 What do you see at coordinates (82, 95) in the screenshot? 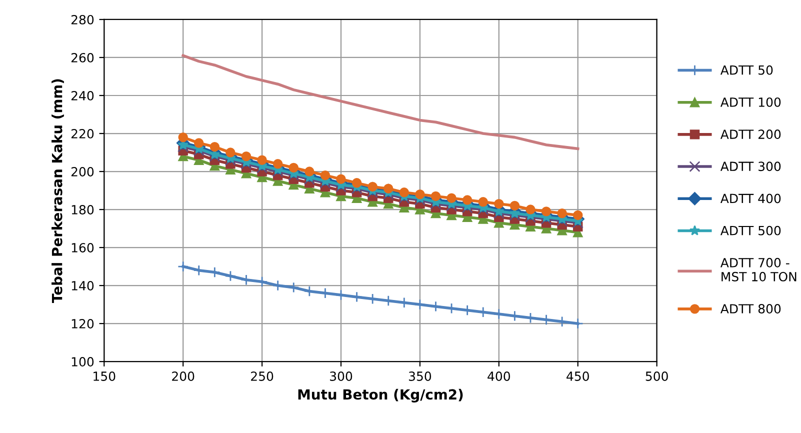
I see `y-tick-label: 240` at bounding box center [82, 95].